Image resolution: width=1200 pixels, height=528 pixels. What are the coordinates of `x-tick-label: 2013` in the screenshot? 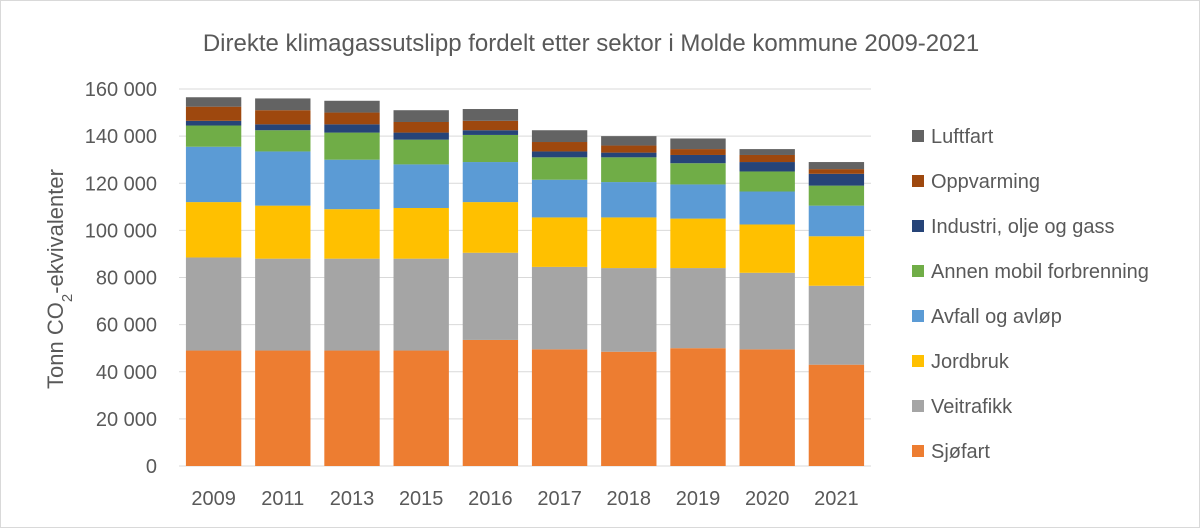 It's located at (352, 499).